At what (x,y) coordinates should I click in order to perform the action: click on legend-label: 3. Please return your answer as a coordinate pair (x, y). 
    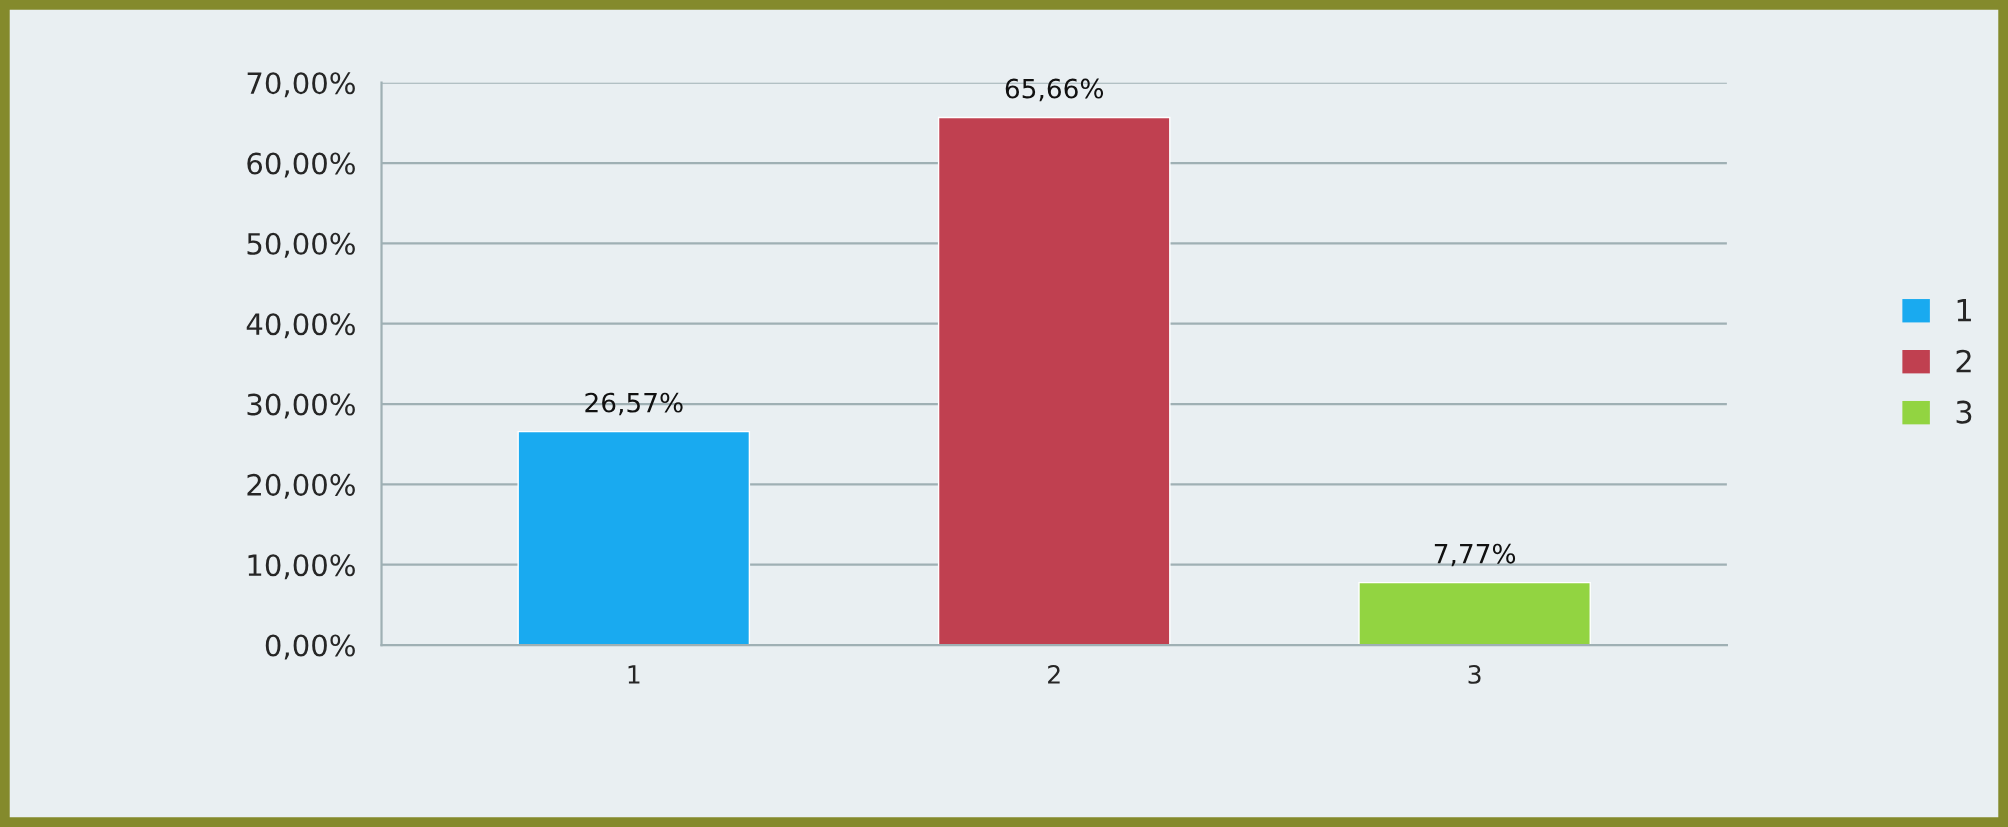
    Looking at the image, I should click on (1964, 412).